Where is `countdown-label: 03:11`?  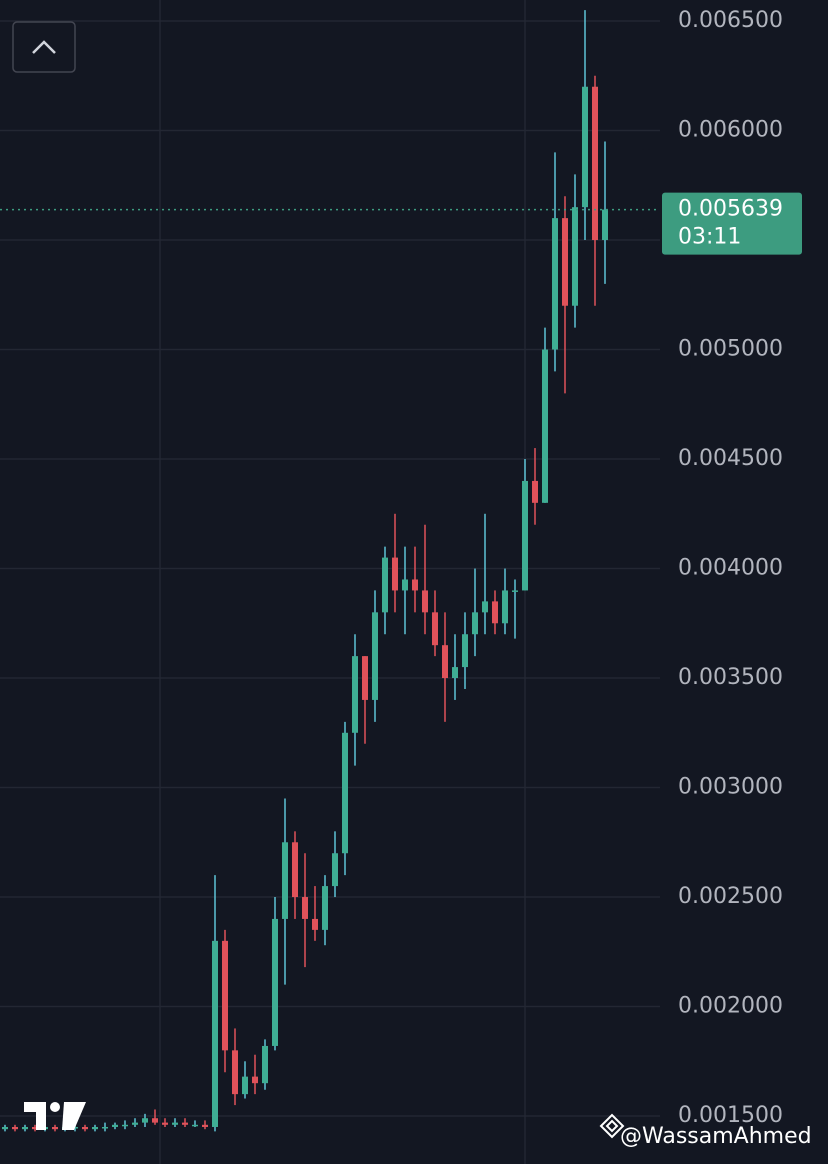
countdown-label: 03:11 is located at coordinates (709, 237).